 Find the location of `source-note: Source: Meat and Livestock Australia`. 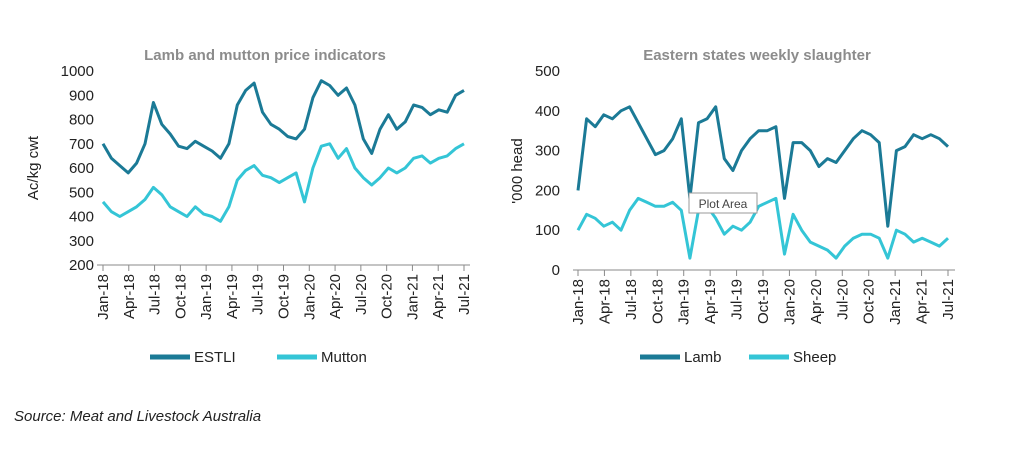

source-note: Source: Meat and Livestock Australia is located at coordinates (138, 416).